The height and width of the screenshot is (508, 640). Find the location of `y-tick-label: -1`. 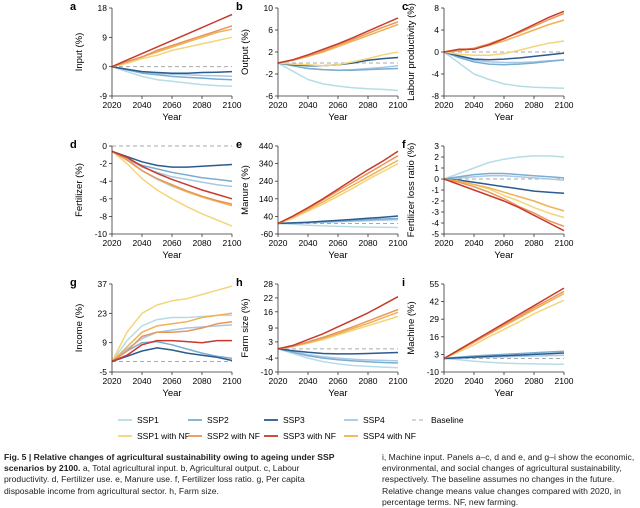

y-tick-label: -1 is located at coordinates (435, 190).